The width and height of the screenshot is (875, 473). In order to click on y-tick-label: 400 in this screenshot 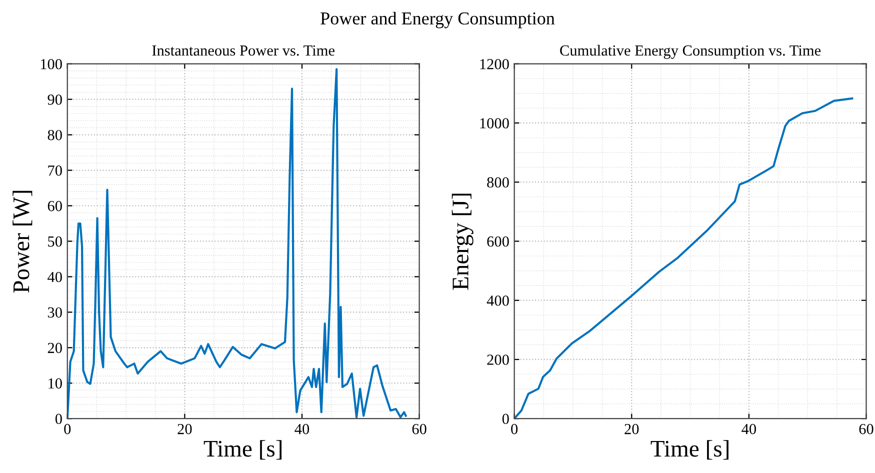, I will do `click(497, 300)`.